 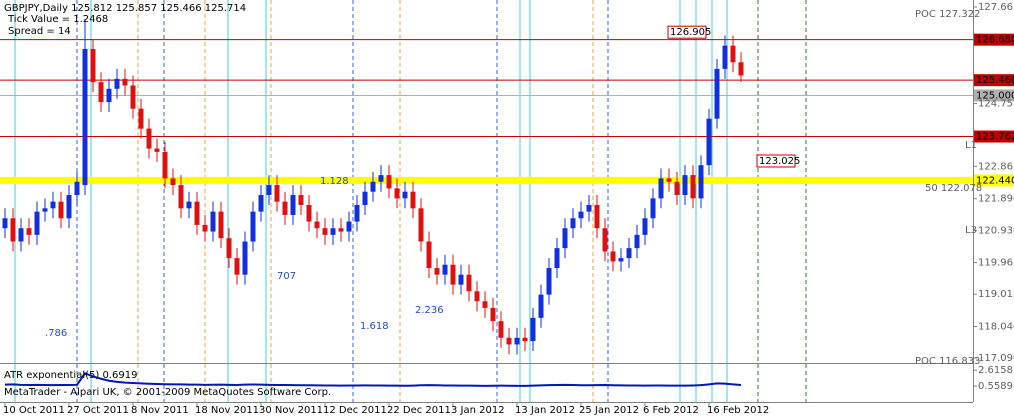 I want to click on callout-label: 123.025, so click(x=779, y=161).